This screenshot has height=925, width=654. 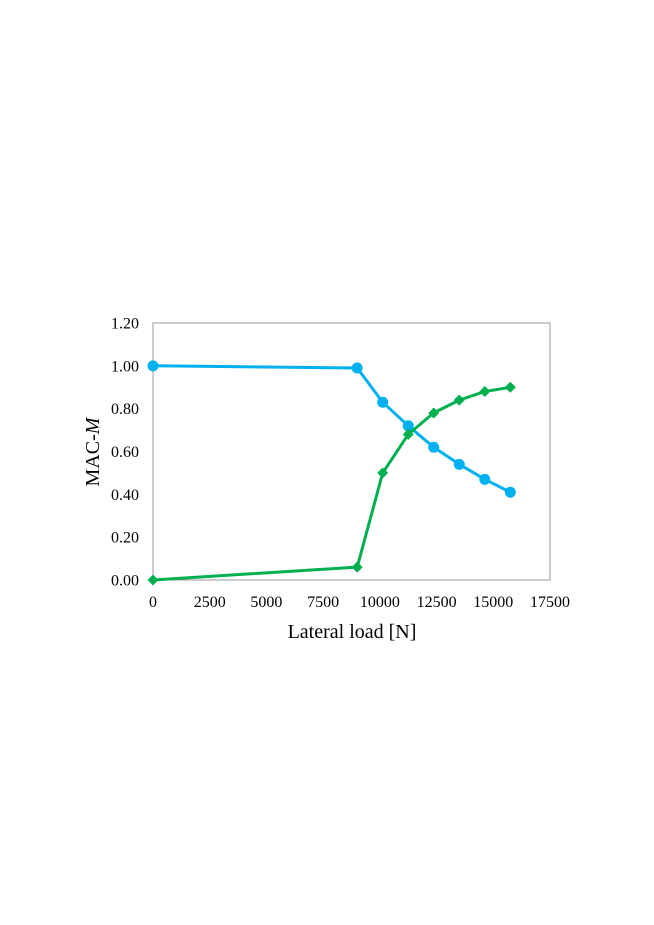 What do you see at coordinates (153, 602) in the screenshot?
I see `x-tick-label: 0` at bounding box center [153, 602].